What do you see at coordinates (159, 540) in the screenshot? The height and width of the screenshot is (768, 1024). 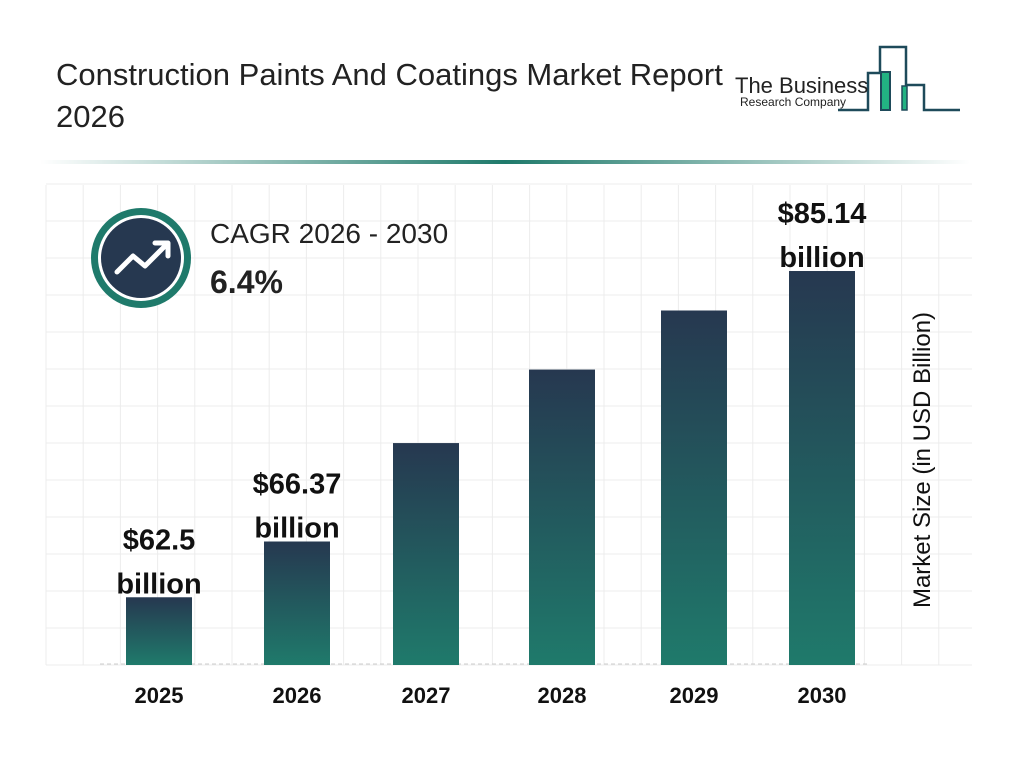 I see `data-label: $62.5` at bounding box center [159, 540].